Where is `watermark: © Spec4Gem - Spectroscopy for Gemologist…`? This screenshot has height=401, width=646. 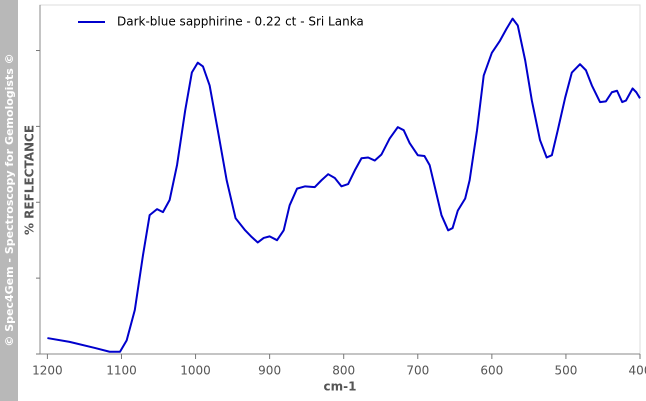
watermark: © Spec4Gem - Spectroscopy for Gemologist… is located at coordinates (9, 199).